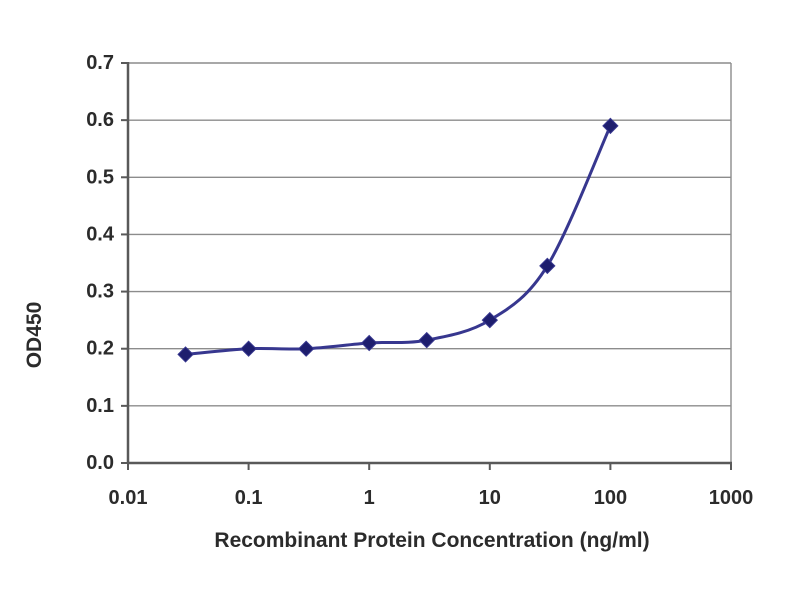 Image resolution: width=800 pixels, height=600 pixels. I want to click on x-tick-label: 1000, so click(731, 498).